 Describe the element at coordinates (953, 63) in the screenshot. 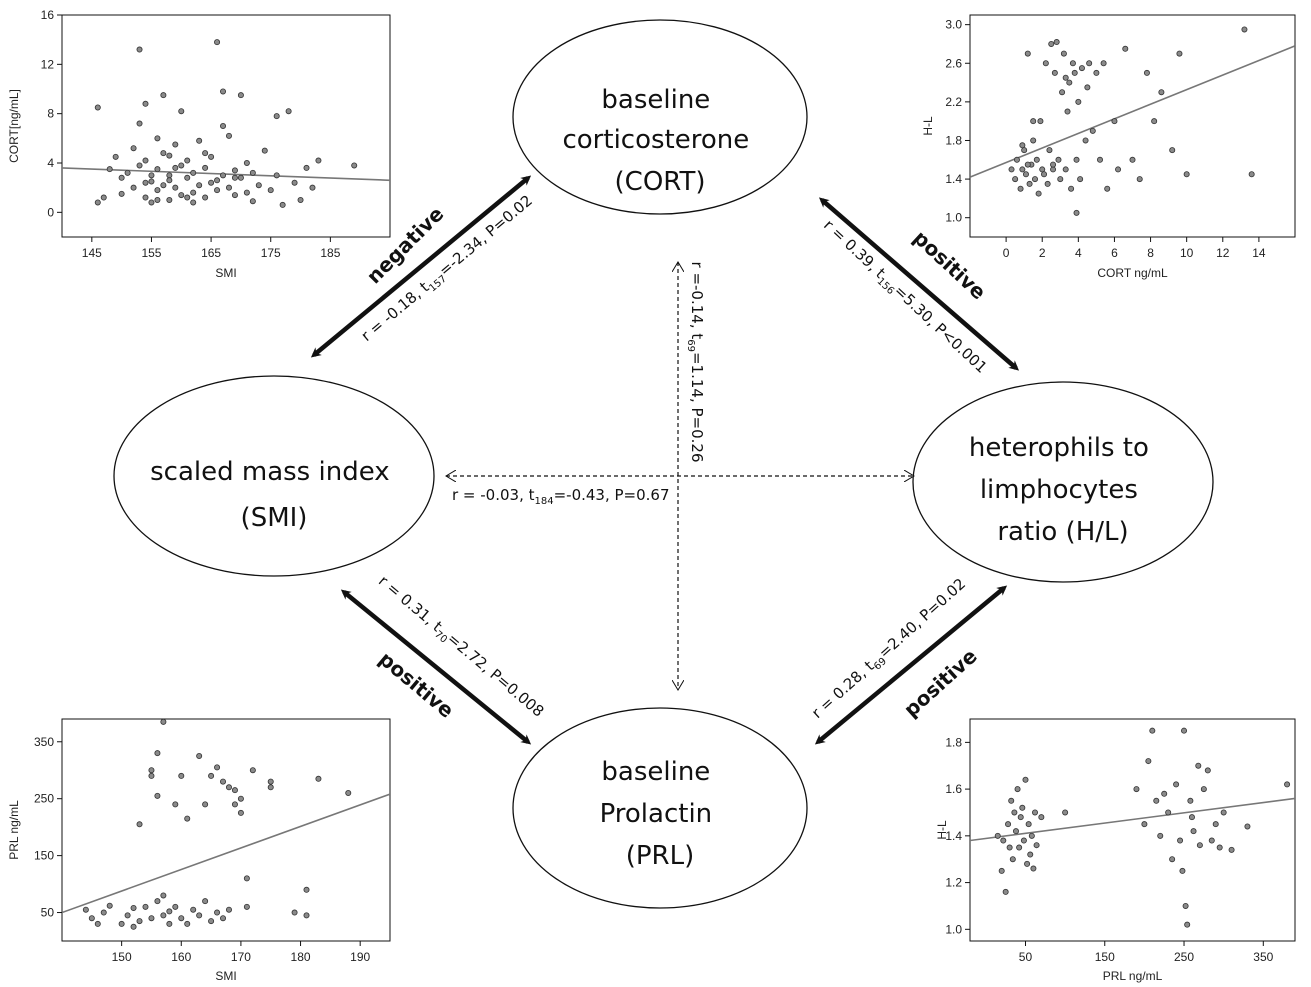

I see `y-tick-label: 2.6` at that location.